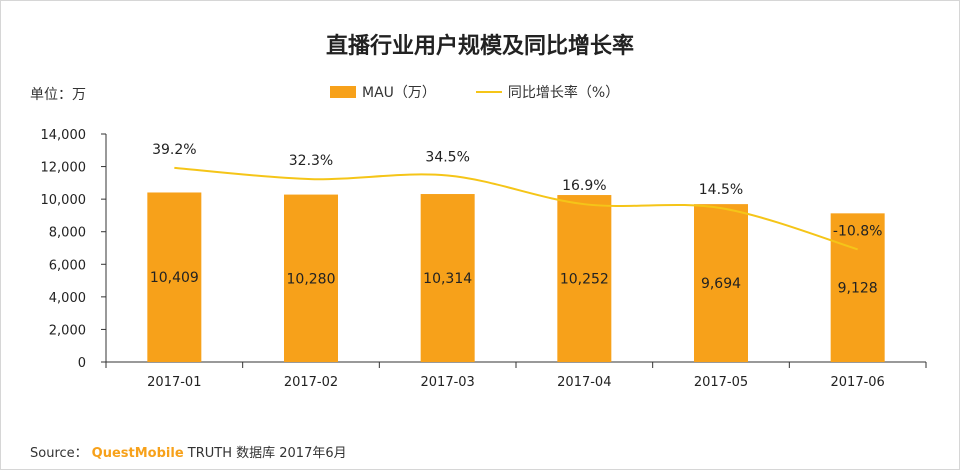 This screenshot has height=470, width=960. I want to click on growth-rate-label: -10.8%, so click(858, 231).